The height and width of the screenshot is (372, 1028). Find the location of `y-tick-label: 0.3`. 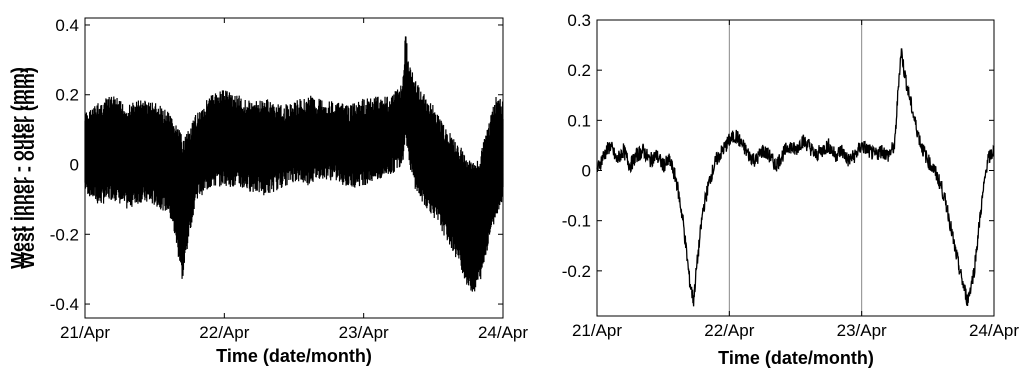

y-tick-label: 0.3 is located at coordinates (579, 20).